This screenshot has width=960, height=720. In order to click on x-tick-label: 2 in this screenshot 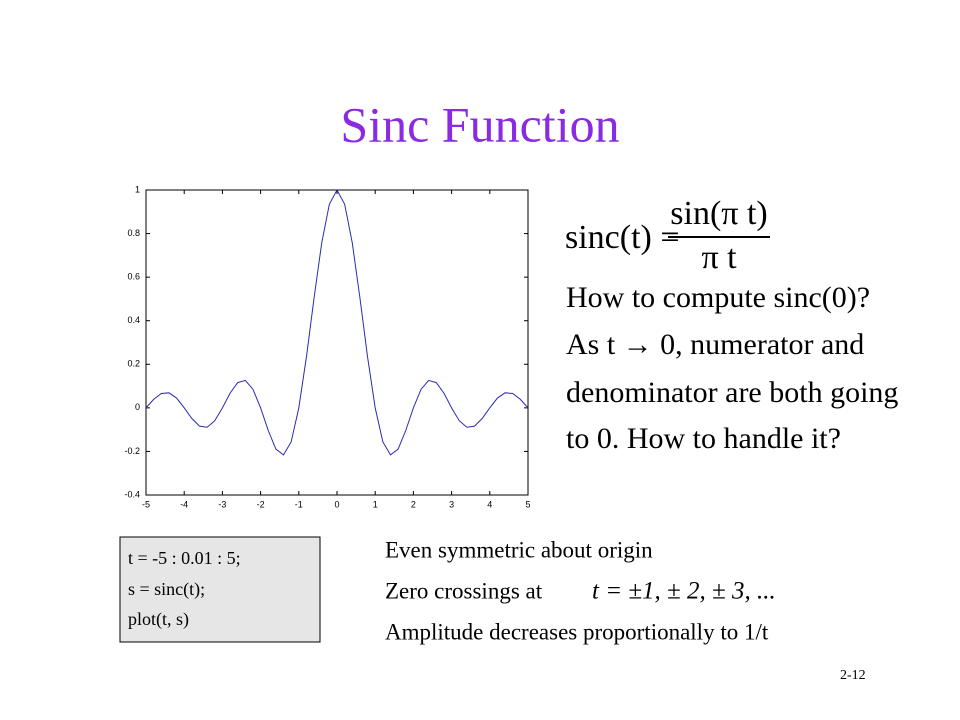, I will do `click(413, 504)`.